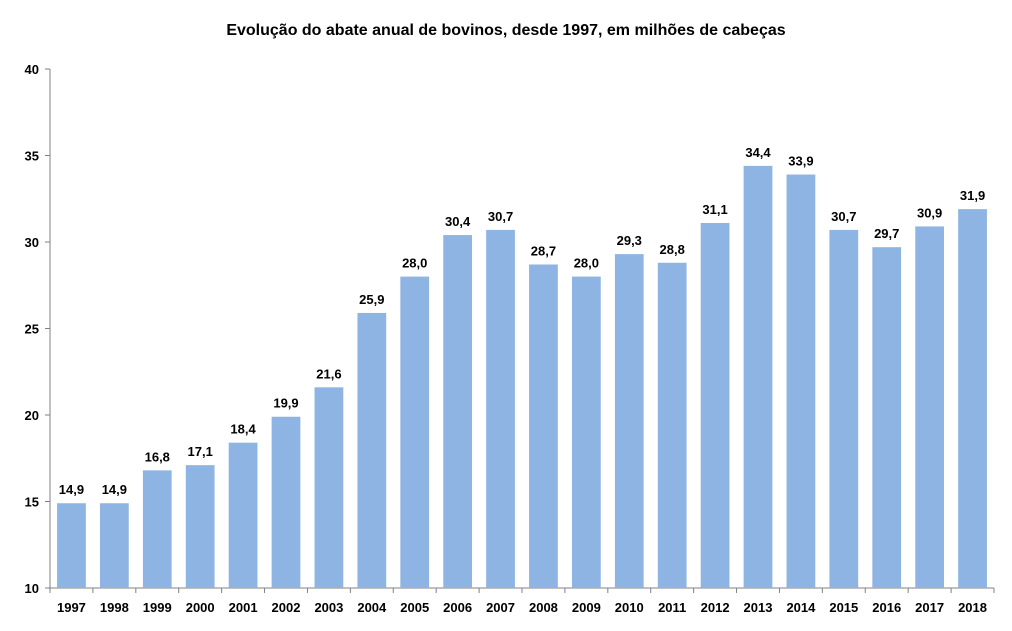 This screenshot has height=631, width=1012. Describe the element at coordinates (372, 607) in the screenshot. I see `x-tick-label-2004: 2004` at that location.